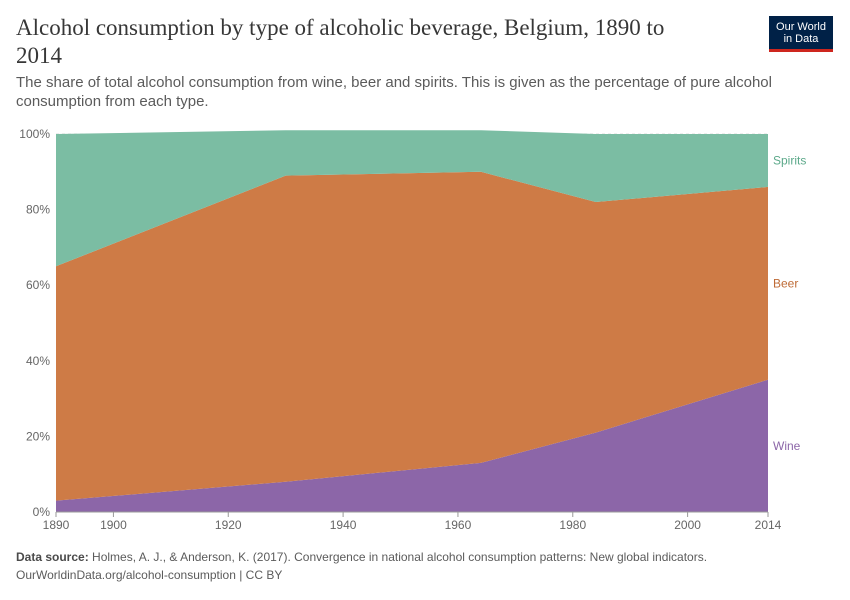 This screenshot has width=850, height=600. Describe the element at coordinates (768, 525) in the screenshot. I see `x-tick-label: 2014` at that location.